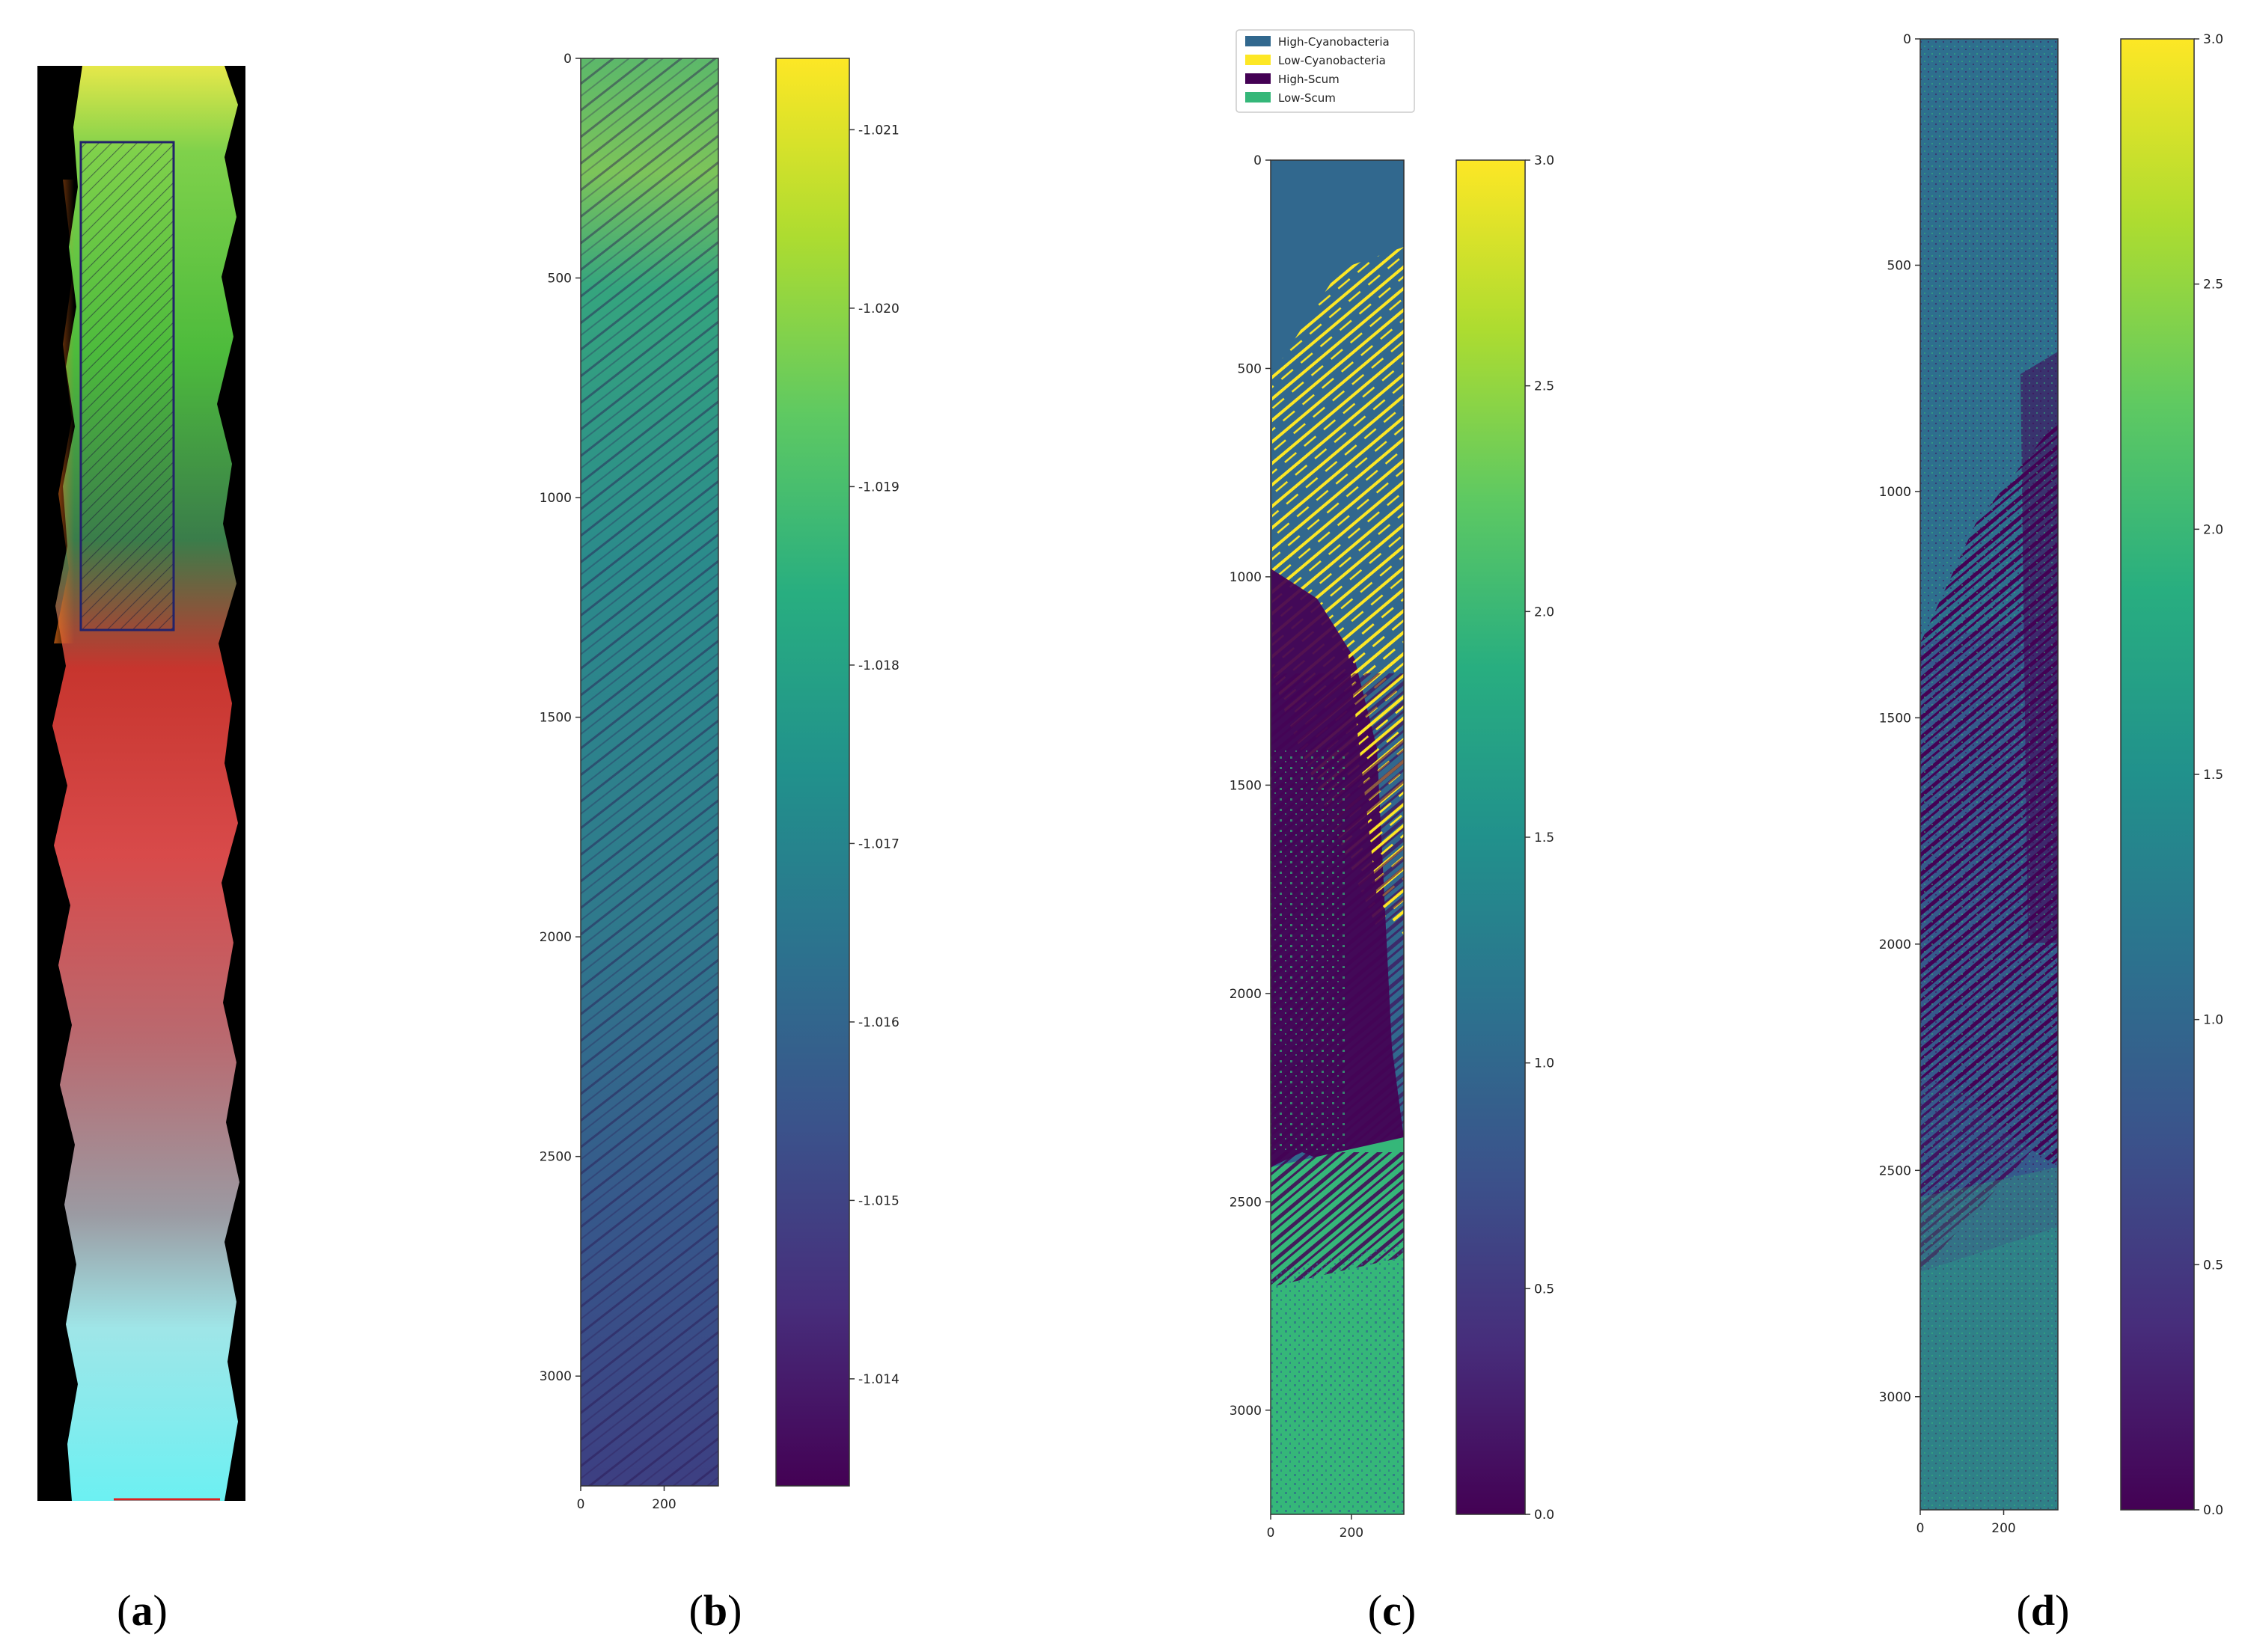 This screenshot has height=1652, width=2242. Describe the element at coordinates (2213, 775) in the screenshot. I see `panel-d-colorbar-tick-label: 1.5` at that location.